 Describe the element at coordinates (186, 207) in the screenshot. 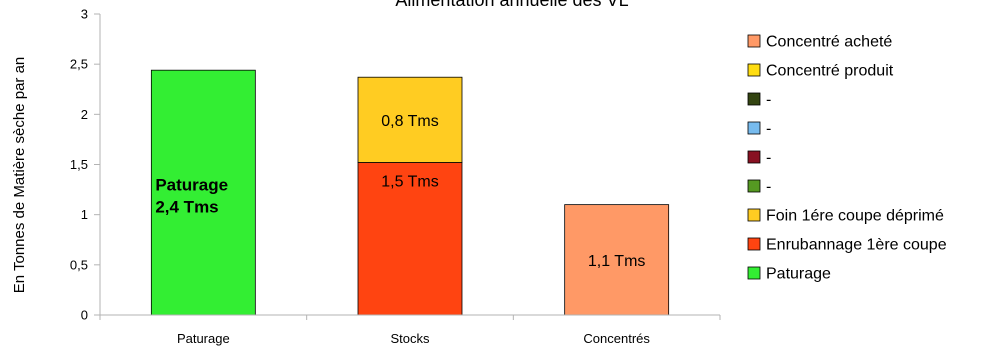

I see `bar-data-label: 2,4 Tms` at that location.